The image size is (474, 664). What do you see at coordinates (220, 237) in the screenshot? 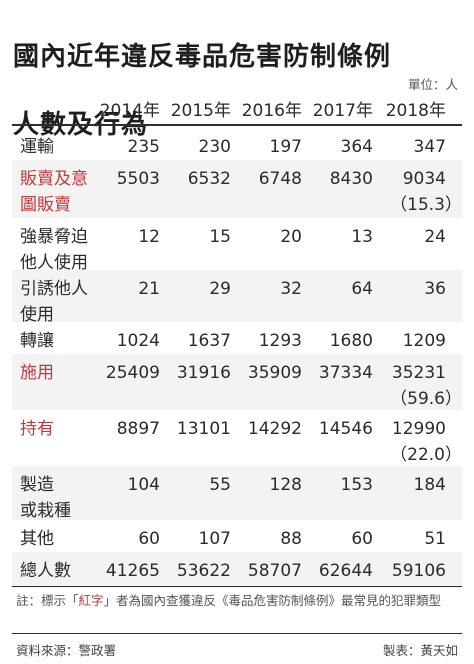
I see `table-cell: 15` at bounding box center [220, 237].